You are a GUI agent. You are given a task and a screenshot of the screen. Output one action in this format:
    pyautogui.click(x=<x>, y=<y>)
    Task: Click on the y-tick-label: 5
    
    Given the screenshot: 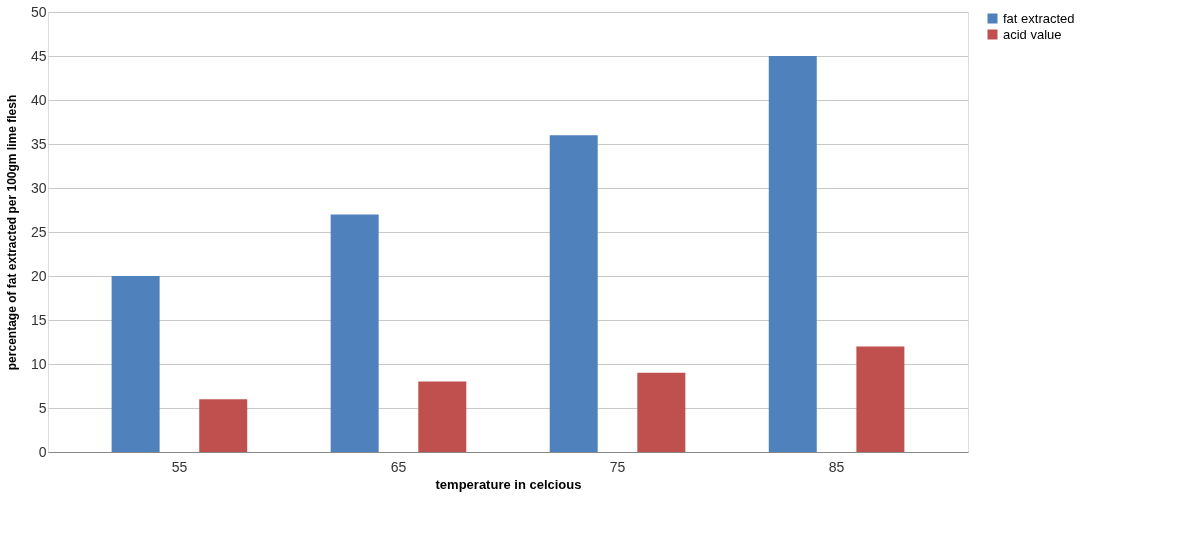 What is the action you would take?
    pyautogui.click(x=42, y=407)
    